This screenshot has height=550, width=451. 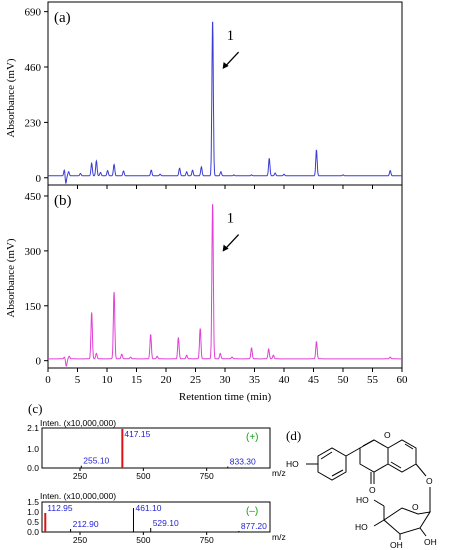 What do you see at coordinates (332, 464) in the screenshot?
I see `phenol-ring` at bounding box center [332, 464].